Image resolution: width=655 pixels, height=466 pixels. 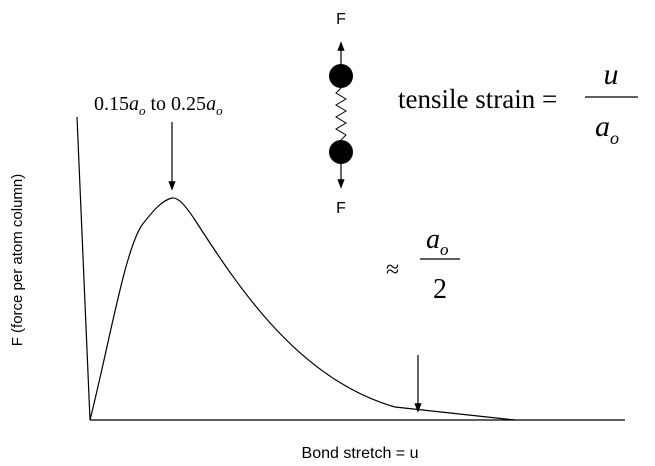 I want to click on denominator: ao, so click(x=607, y=129).